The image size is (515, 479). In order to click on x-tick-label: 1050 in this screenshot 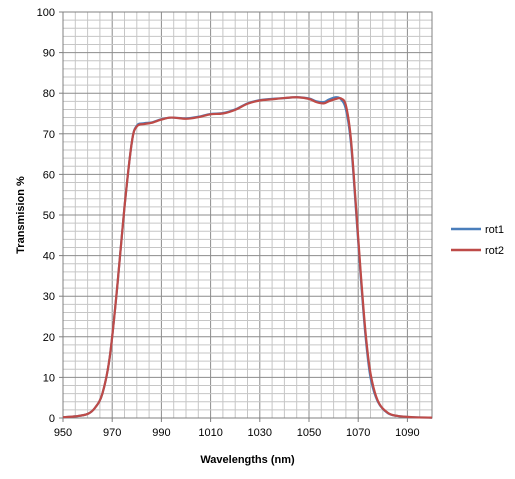, I will do `click(309, 433)`.